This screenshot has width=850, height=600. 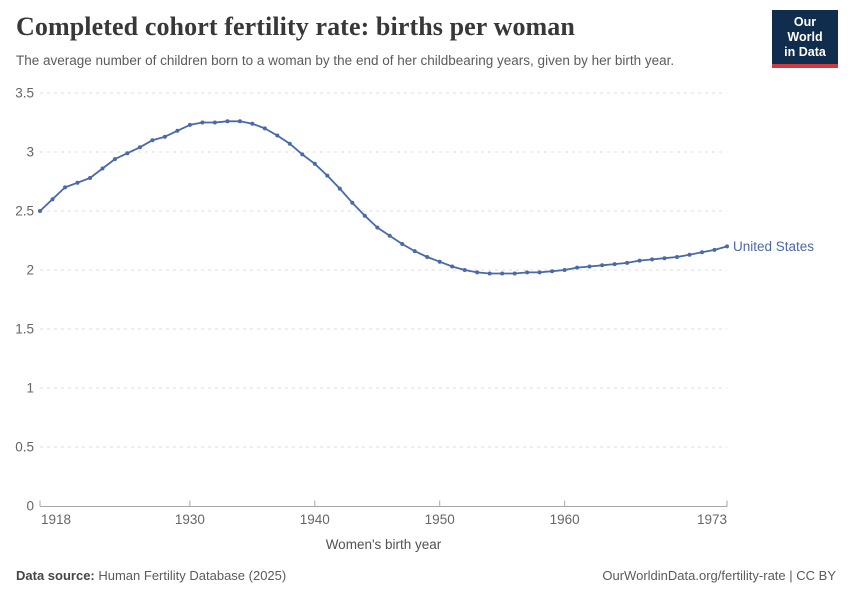 I want to click on x-tick-labels: 1918 1930 1940 1950 1960 1973, so click(x=384, y=519).